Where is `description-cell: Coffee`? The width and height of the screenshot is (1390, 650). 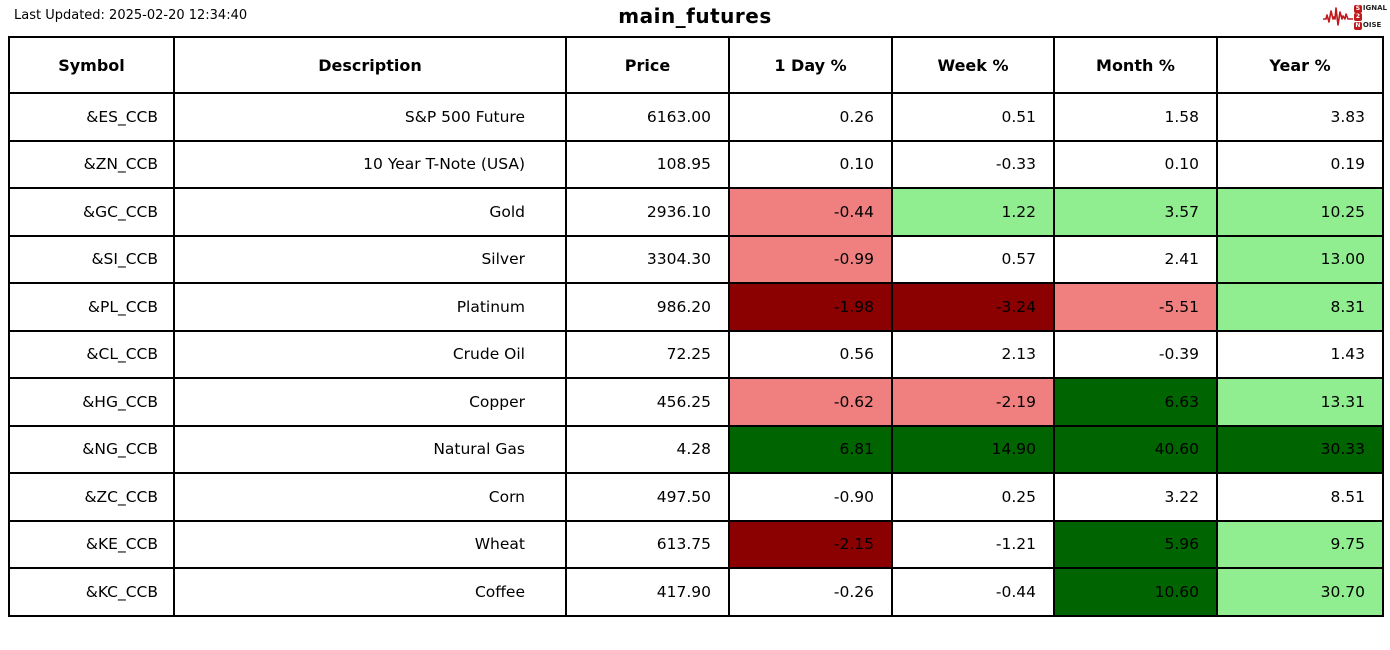
description-cell: Coffee is located at coordinates (370, 592).